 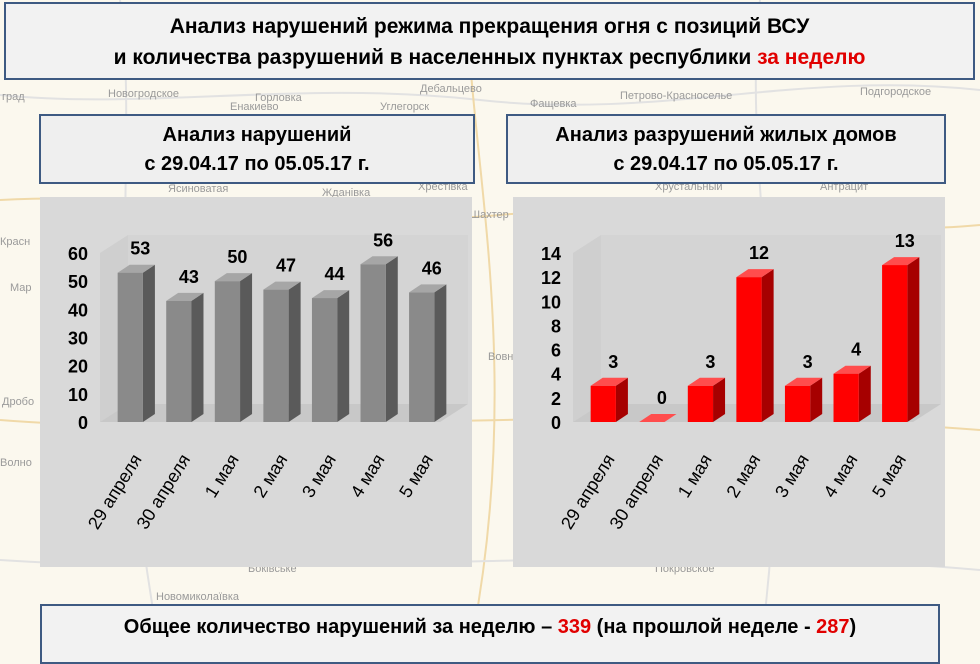 I want to click on map-place-label: Новогродское, so click(x=143, y=94).